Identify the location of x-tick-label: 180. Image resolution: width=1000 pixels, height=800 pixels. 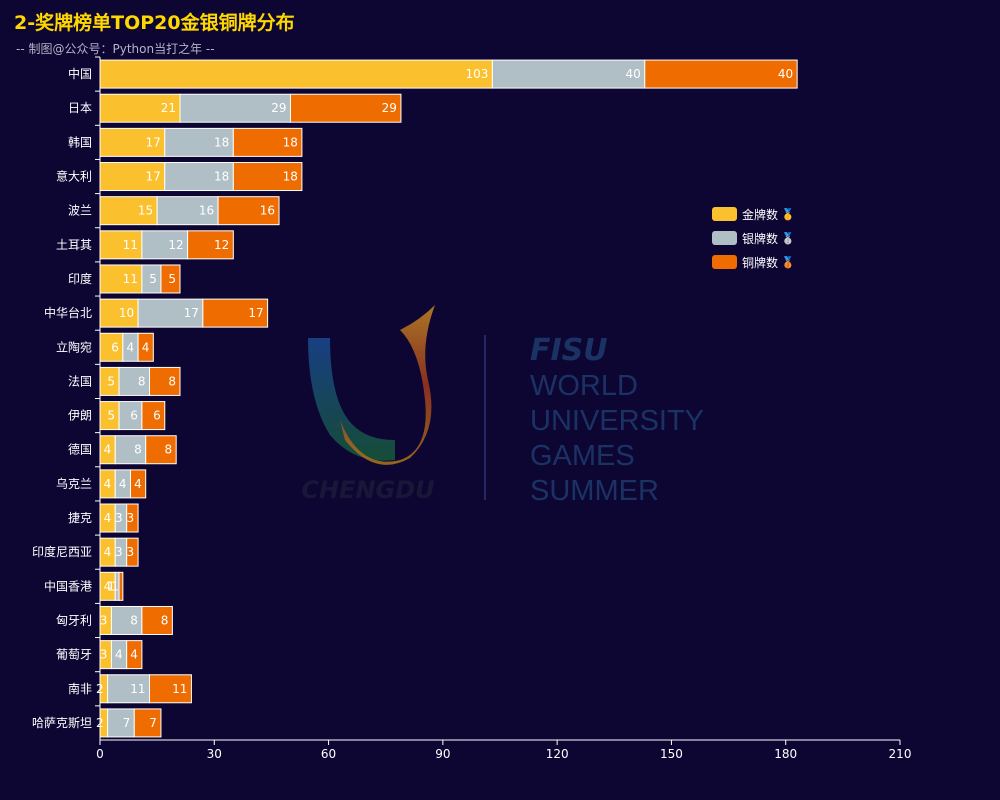
(785, 754).